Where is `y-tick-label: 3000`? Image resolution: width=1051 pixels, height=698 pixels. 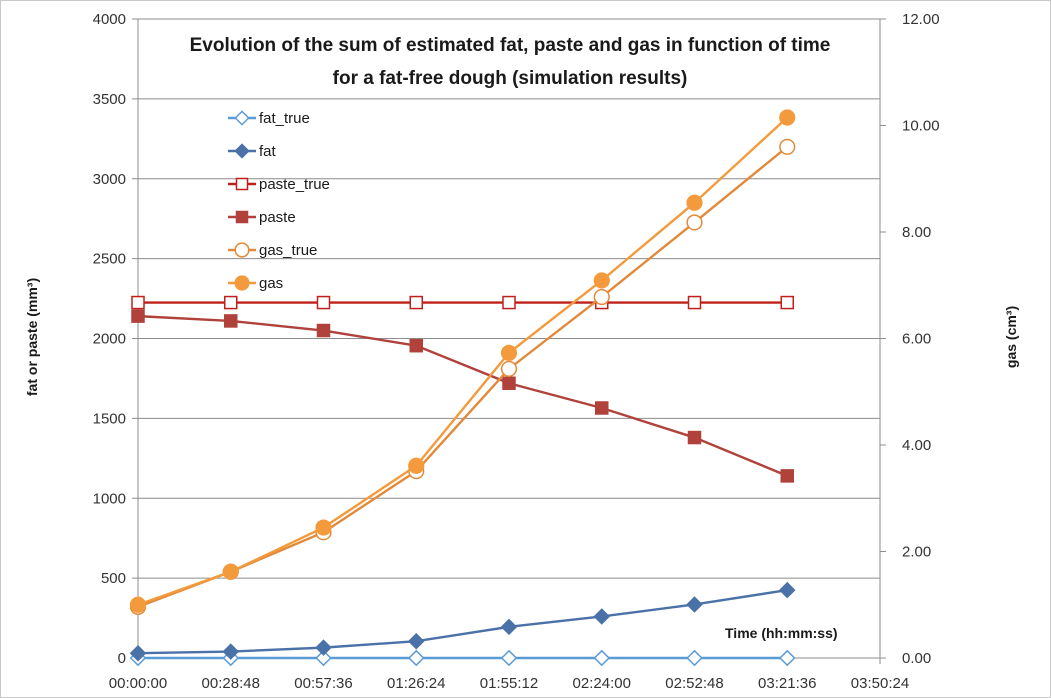
y-tick-label: 3000 is located at coordinates (109, 179).